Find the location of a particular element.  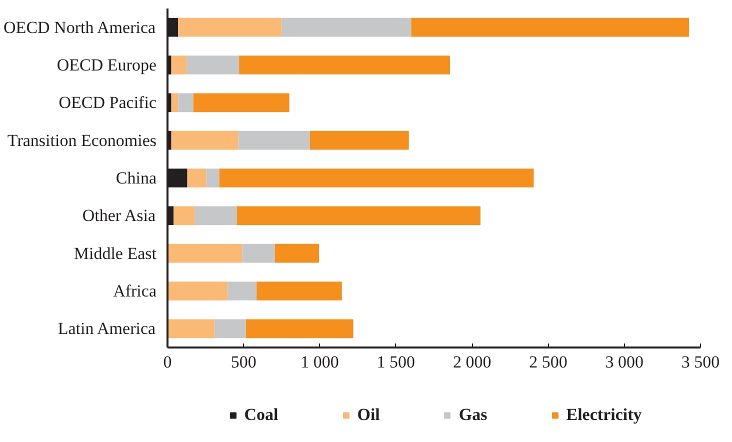

legend-label: Gas is located at coordinates (473, 415).